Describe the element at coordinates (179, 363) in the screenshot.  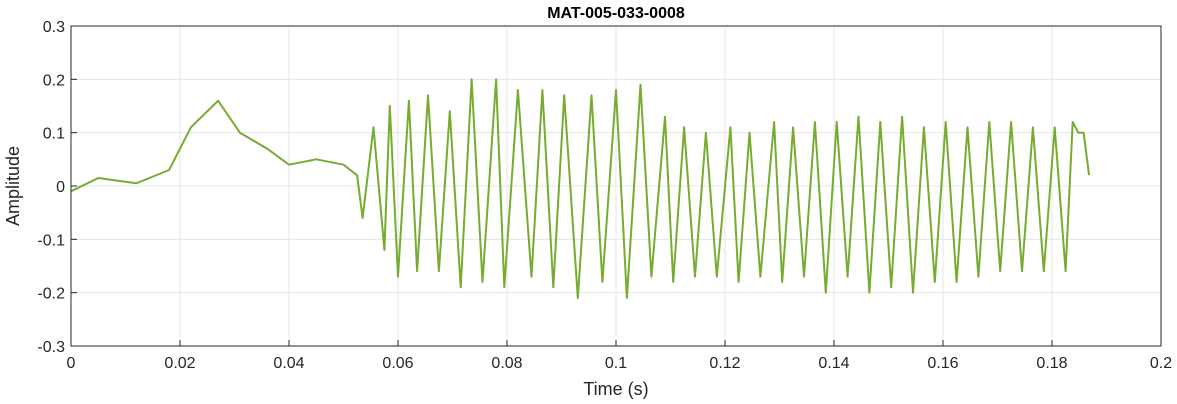
I see `x-tick-label: 0.02` at that location.